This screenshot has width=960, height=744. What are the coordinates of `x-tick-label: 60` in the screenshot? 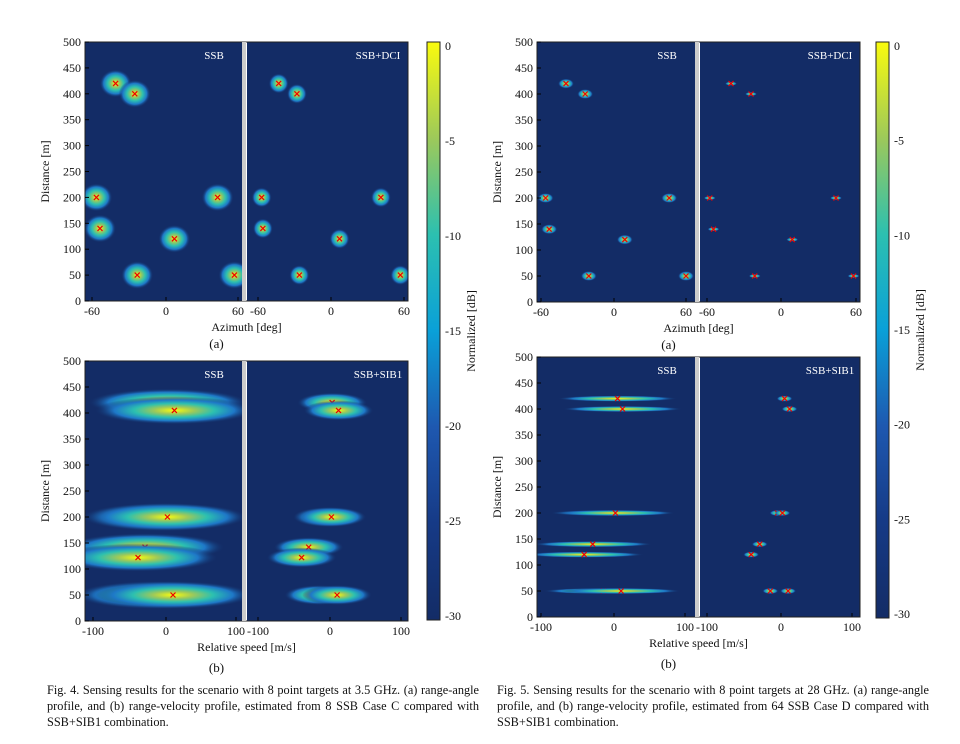 It's located at (238, 311).